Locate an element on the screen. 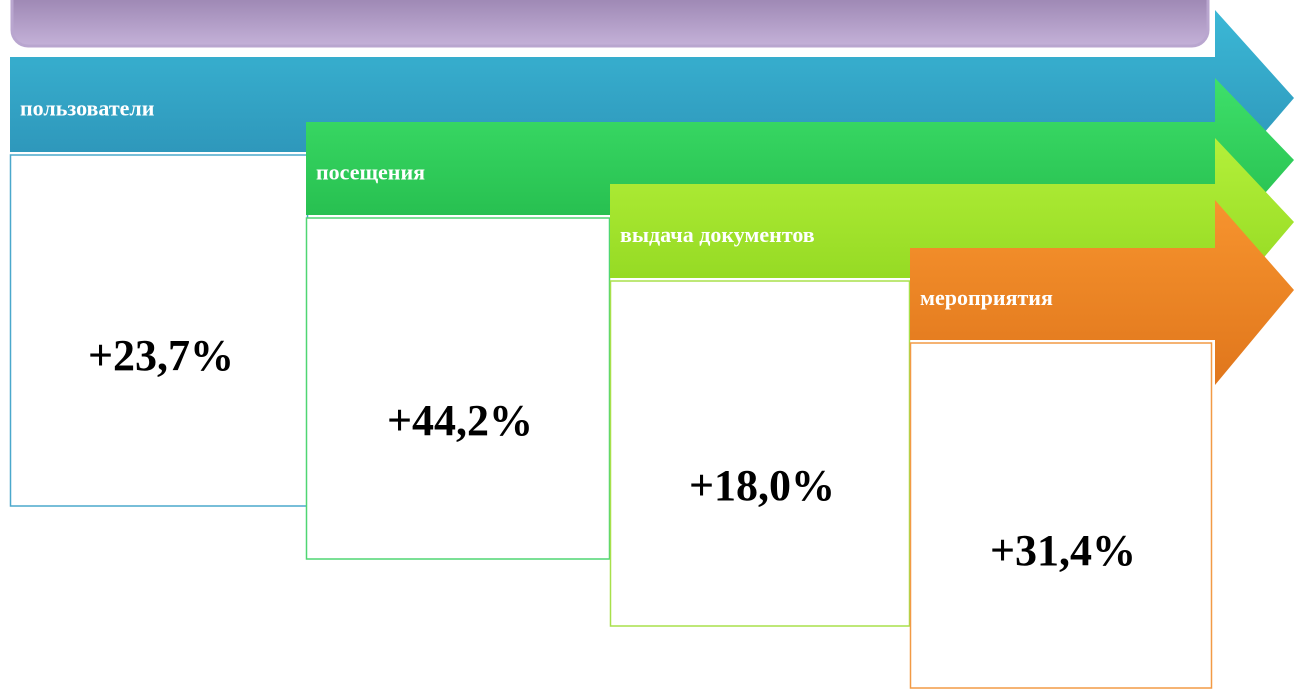  step-value: +31,4% is located at coordinates (1063, 550).